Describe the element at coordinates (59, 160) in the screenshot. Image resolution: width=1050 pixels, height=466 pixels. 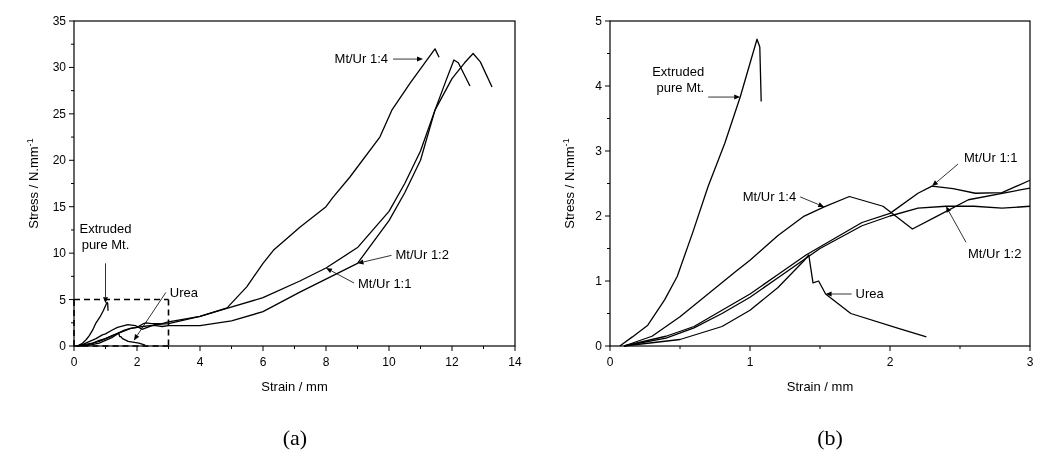
I see `y-tick-label: 20` at that location.